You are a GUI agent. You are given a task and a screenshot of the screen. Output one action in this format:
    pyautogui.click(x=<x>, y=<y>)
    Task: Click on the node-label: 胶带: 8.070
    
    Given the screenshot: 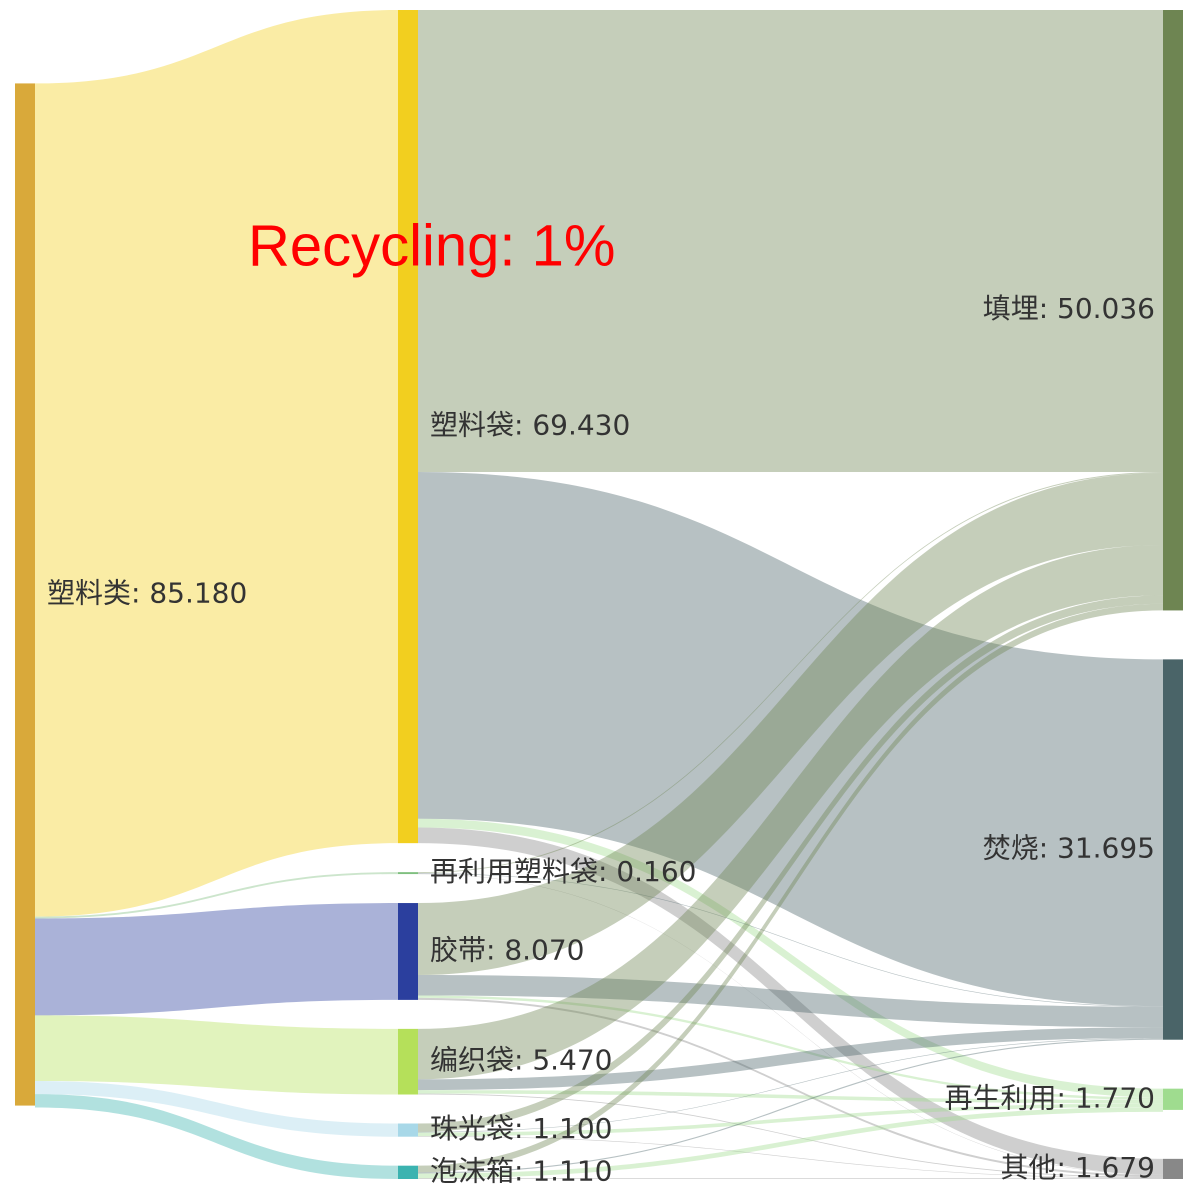 What is the action you would take?
    pyautogui.click(x=507, y=949)
    